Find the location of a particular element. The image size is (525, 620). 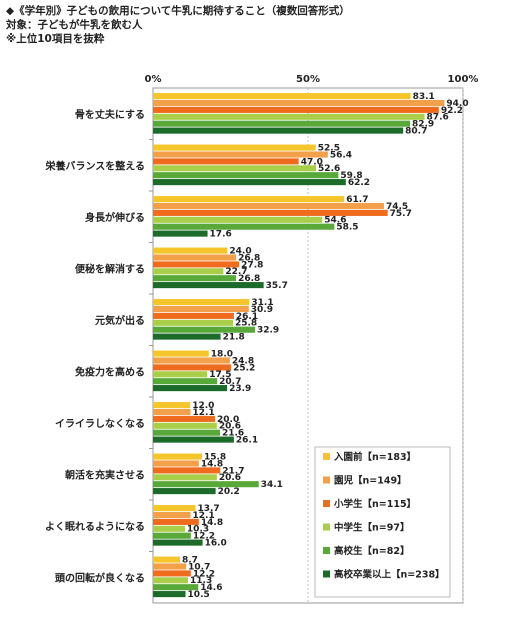

data-label: 11.3 is located at coordinates (201, 581).